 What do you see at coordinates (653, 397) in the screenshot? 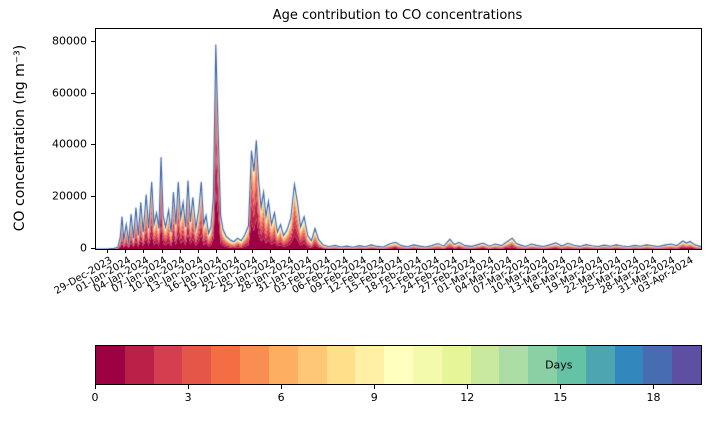
I see `colorbar-tick-label: 18` at bounding box center [653, 397].